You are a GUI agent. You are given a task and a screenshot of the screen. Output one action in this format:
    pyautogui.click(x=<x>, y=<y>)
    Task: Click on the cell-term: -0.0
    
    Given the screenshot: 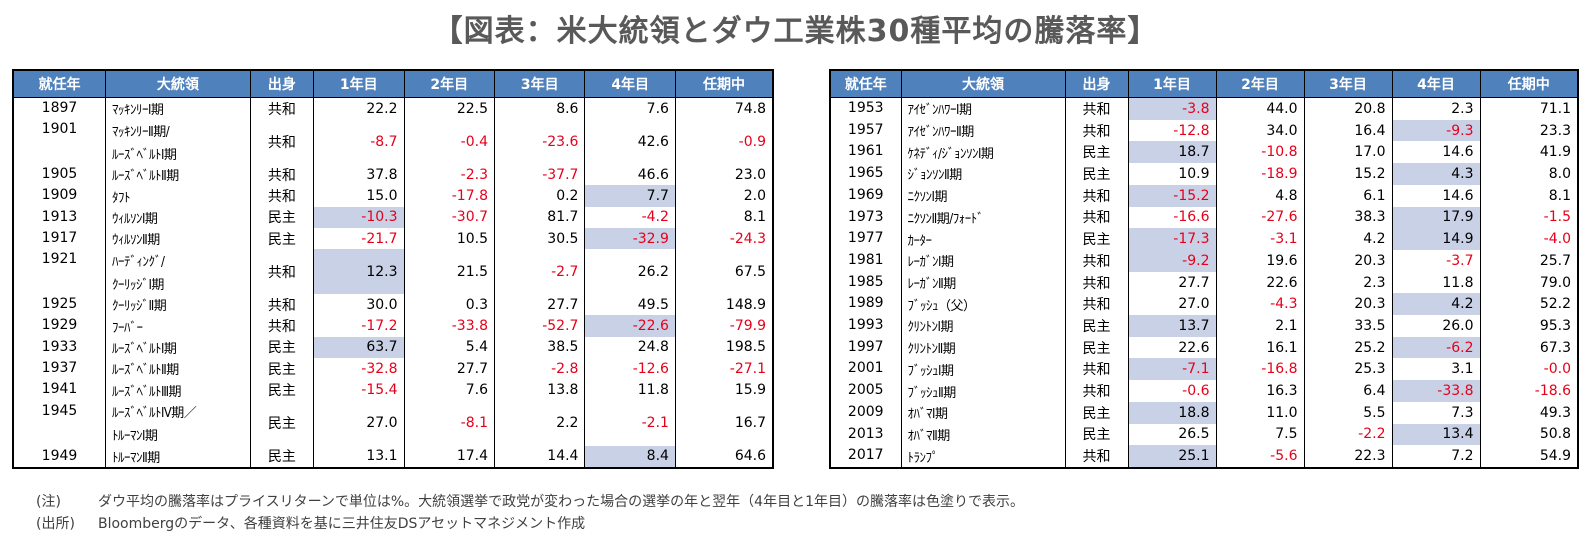 What is the action you would take?
    pyautogui.click(x=1528, y=369)
    